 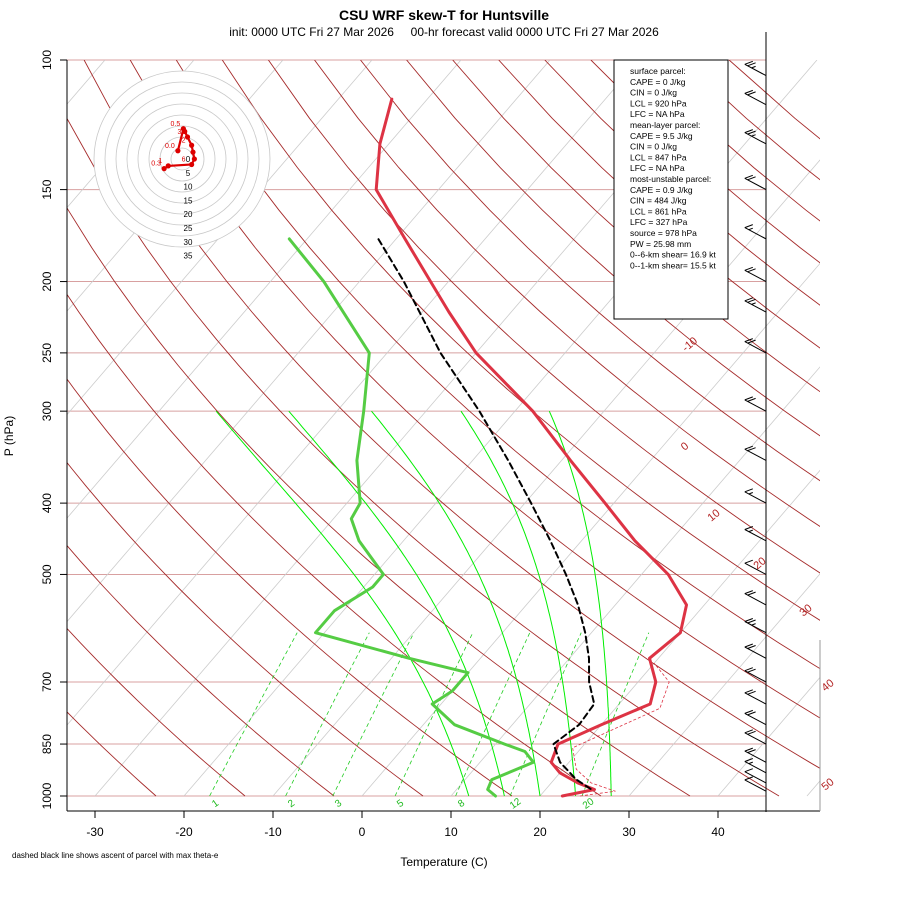 I want to click on hodograph-ring-label: 10, so click(x=188, y=187).